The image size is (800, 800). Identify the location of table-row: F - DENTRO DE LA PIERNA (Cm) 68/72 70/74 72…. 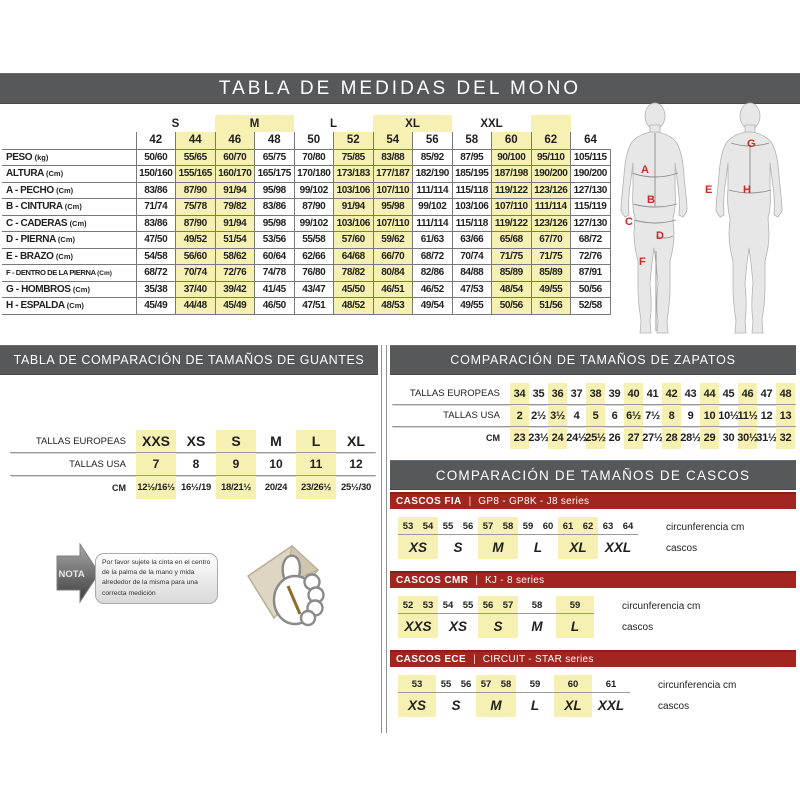
(306, 272).